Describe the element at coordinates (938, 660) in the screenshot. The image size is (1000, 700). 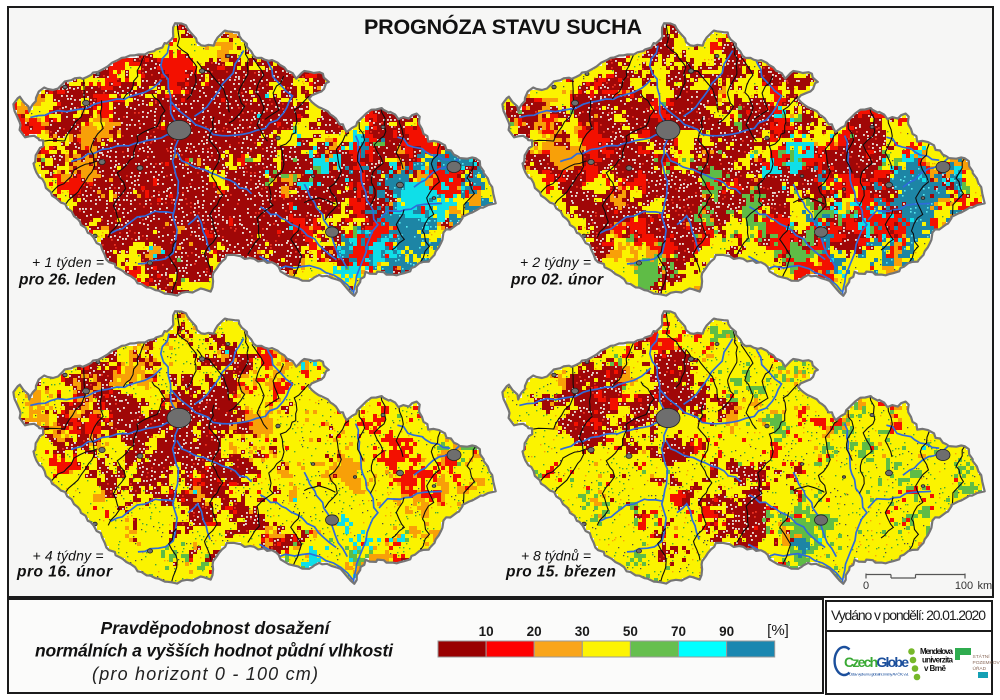
I see `svg-text: univerzita` at that location.